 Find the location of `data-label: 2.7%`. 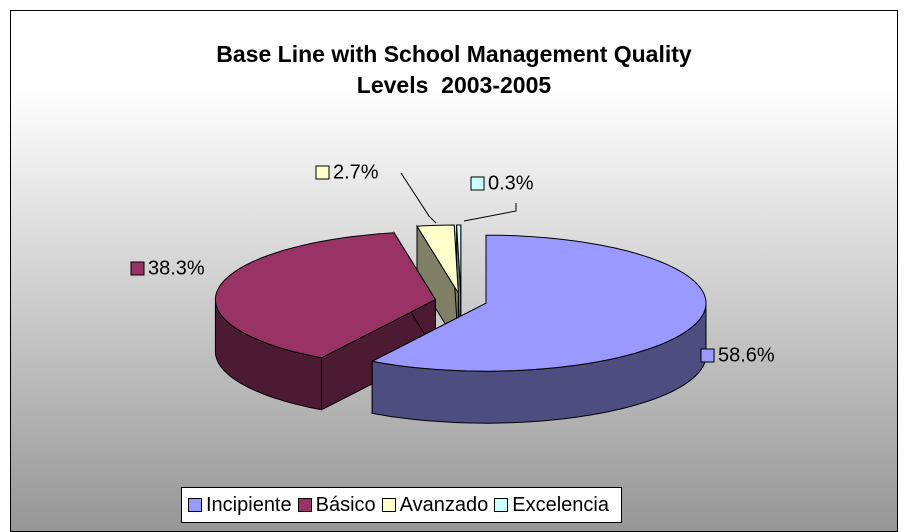

data-label: 2.7% is located at coordinates (356, 172).